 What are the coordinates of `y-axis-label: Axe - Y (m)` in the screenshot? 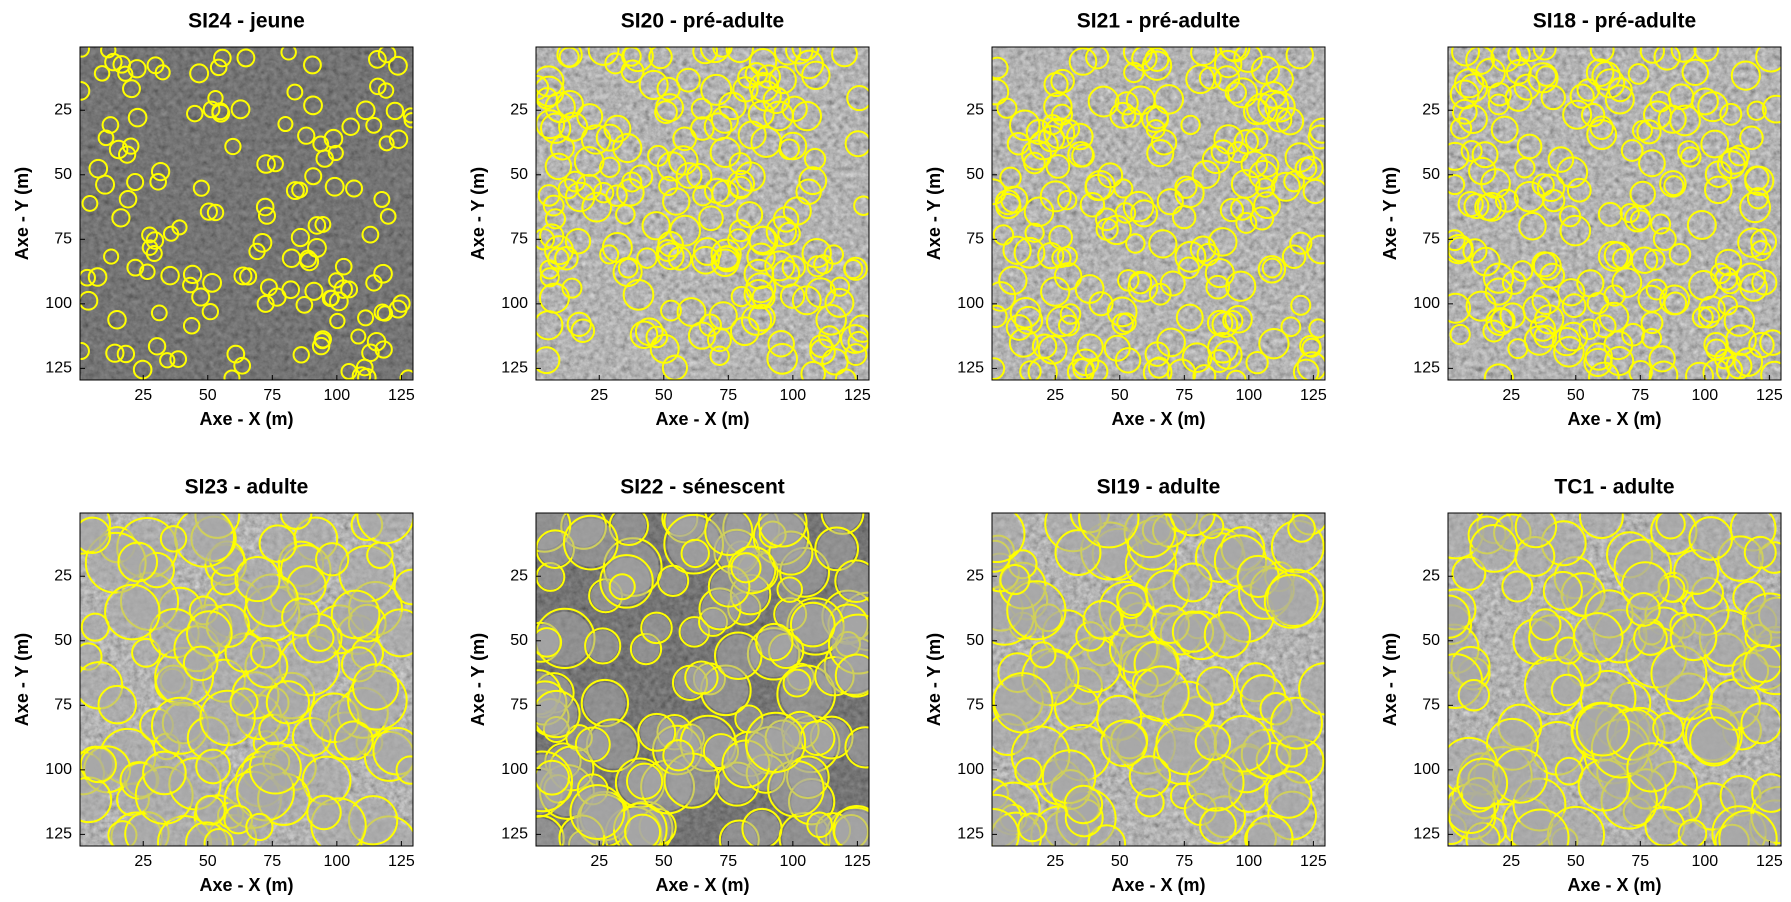 It's located at (934, 679).